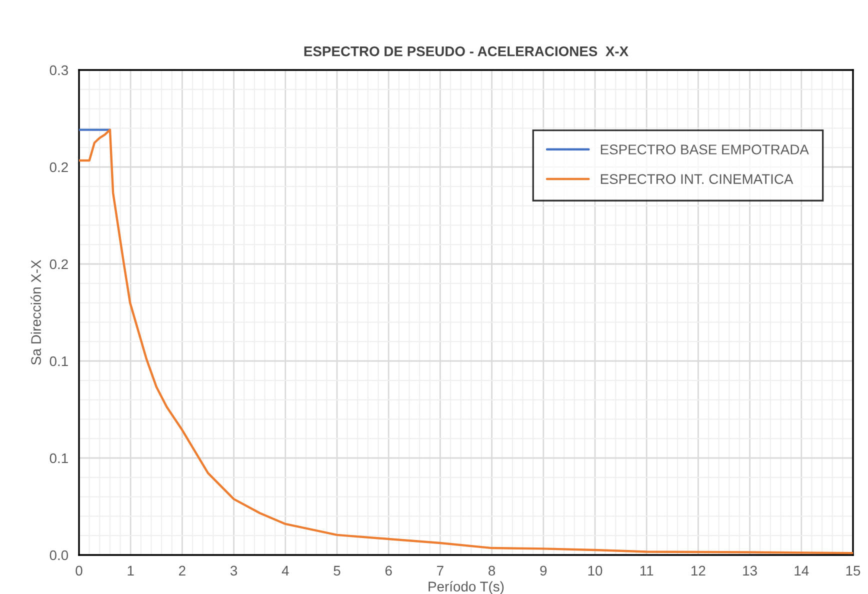 The width and height of the screenshot is (868, 594). Describe the element at coordinates (595, 571) in the screenshot. I see `x-tick-label: 10` at that location.